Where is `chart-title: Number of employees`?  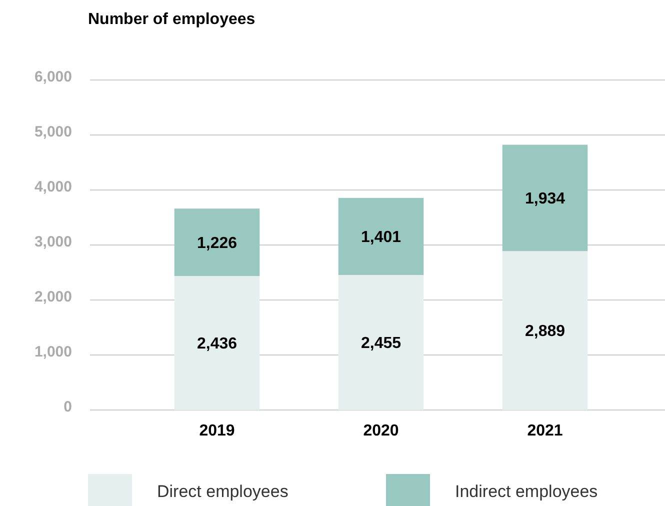 chart-title: Number of employees is located at coordinates (172, 19).